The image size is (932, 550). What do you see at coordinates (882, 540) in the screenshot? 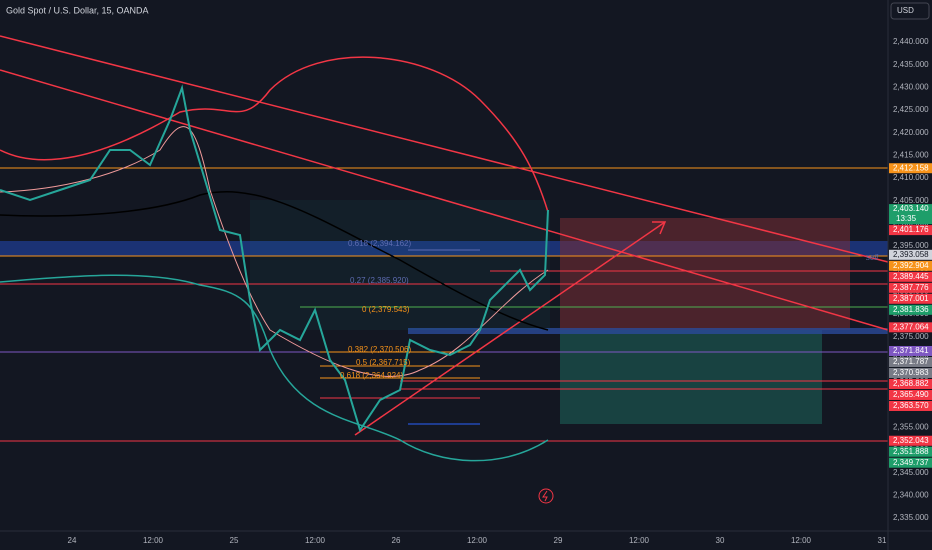
I see `time-label: 31` at bounding box center [882, 540].